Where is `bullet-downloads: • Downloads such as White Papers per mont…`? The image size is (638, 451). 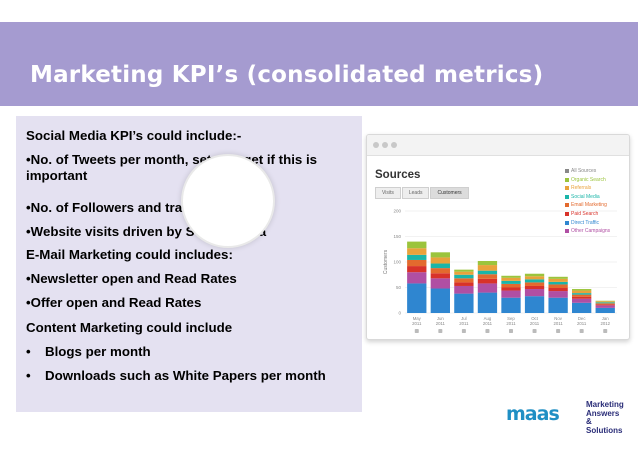
bullet-downloads: • Downloads such as White Papers per mont… is located at coordinates (176, 376).